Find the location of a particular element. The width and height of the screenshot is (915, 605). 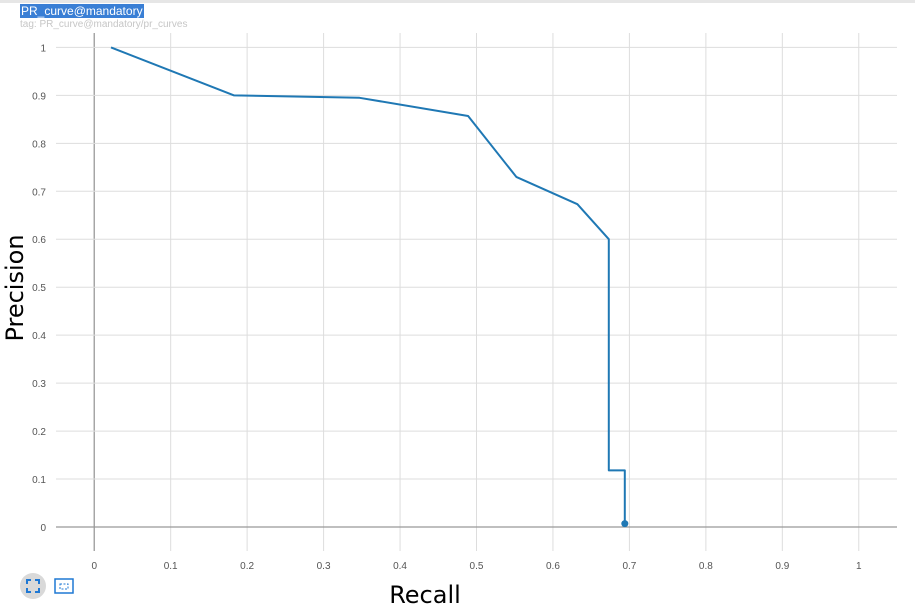

y-tick-label: 0.8 is located at coordinates (39, 144).